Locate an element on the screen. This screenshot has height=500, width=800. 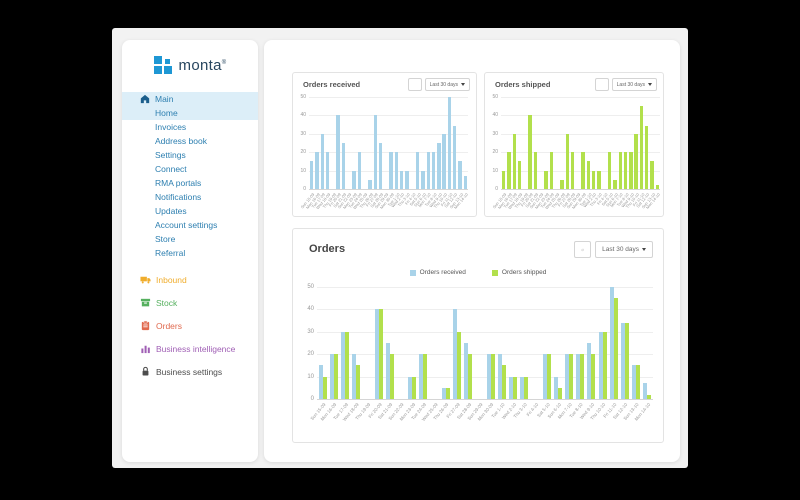
box-icon is located at coordinates (145, 302).